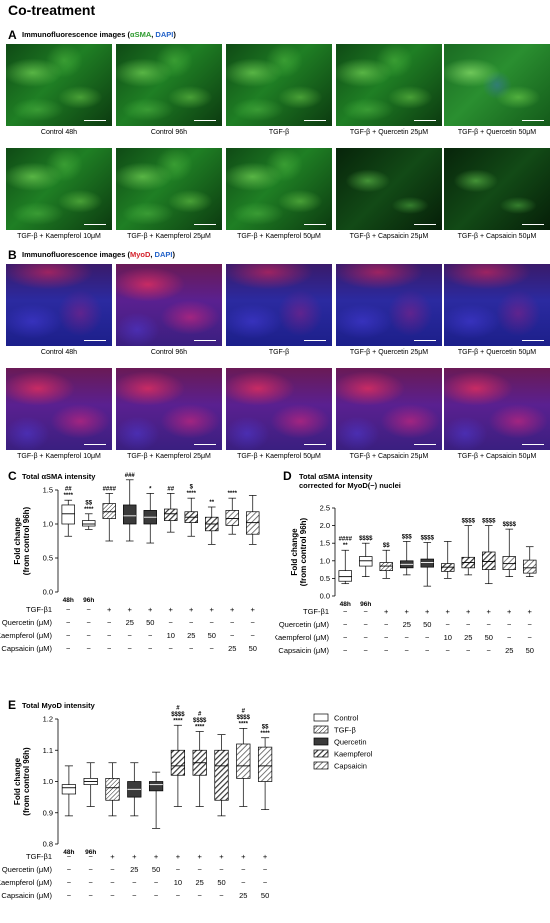 This screenshot has width=550, height=923. Describe the element at coordinates (48, 844) in the screenshot. I see `y-tick-label: 0.8` at that location.